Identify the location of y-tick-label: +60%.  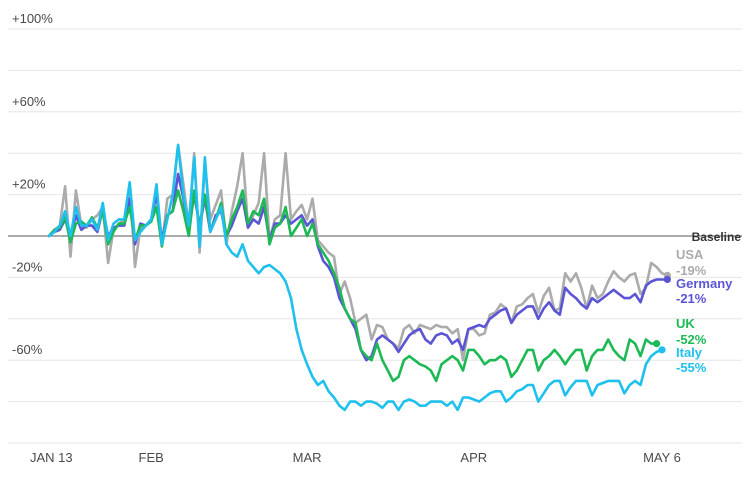
(29, 101).